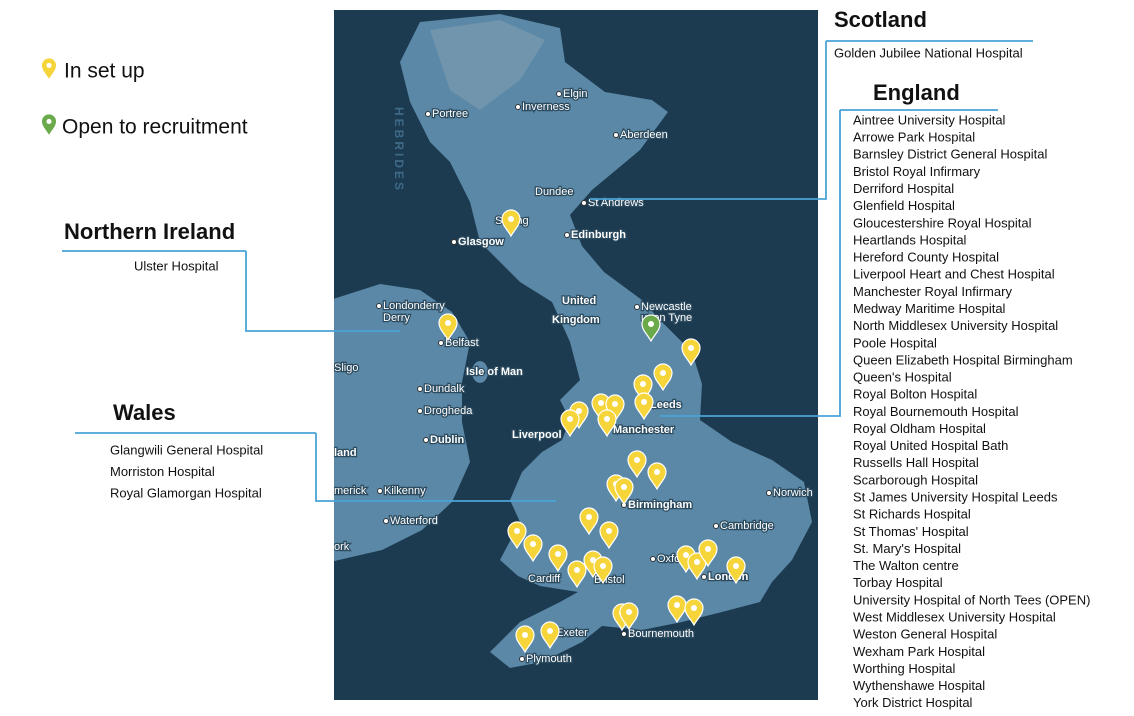 Image resolution: width=1134 pixels, height=716 pixels. What do you see at coordinates (661, 634) in the screenshot?
I see `map-label: Bournemouth` at bounding box center [661, 634].